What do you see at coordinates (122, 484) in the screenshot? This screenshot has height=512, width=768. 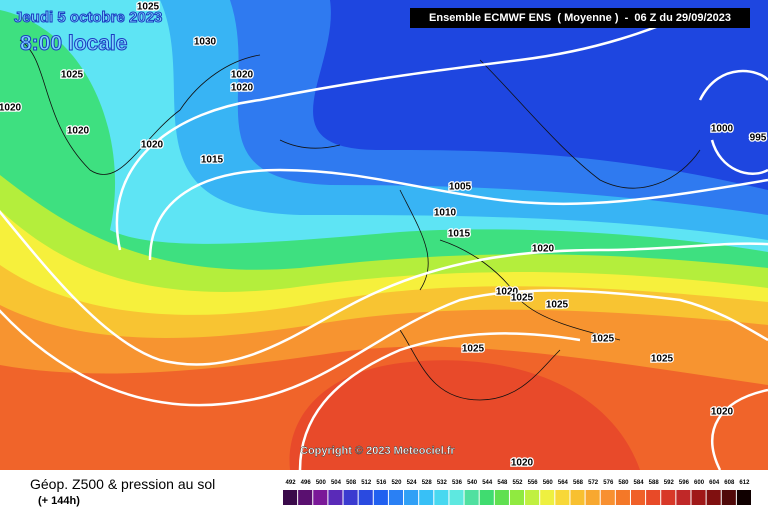 I see `footer-title: Géop. Z500 & pression au sol` at bounding box center [122, 484].